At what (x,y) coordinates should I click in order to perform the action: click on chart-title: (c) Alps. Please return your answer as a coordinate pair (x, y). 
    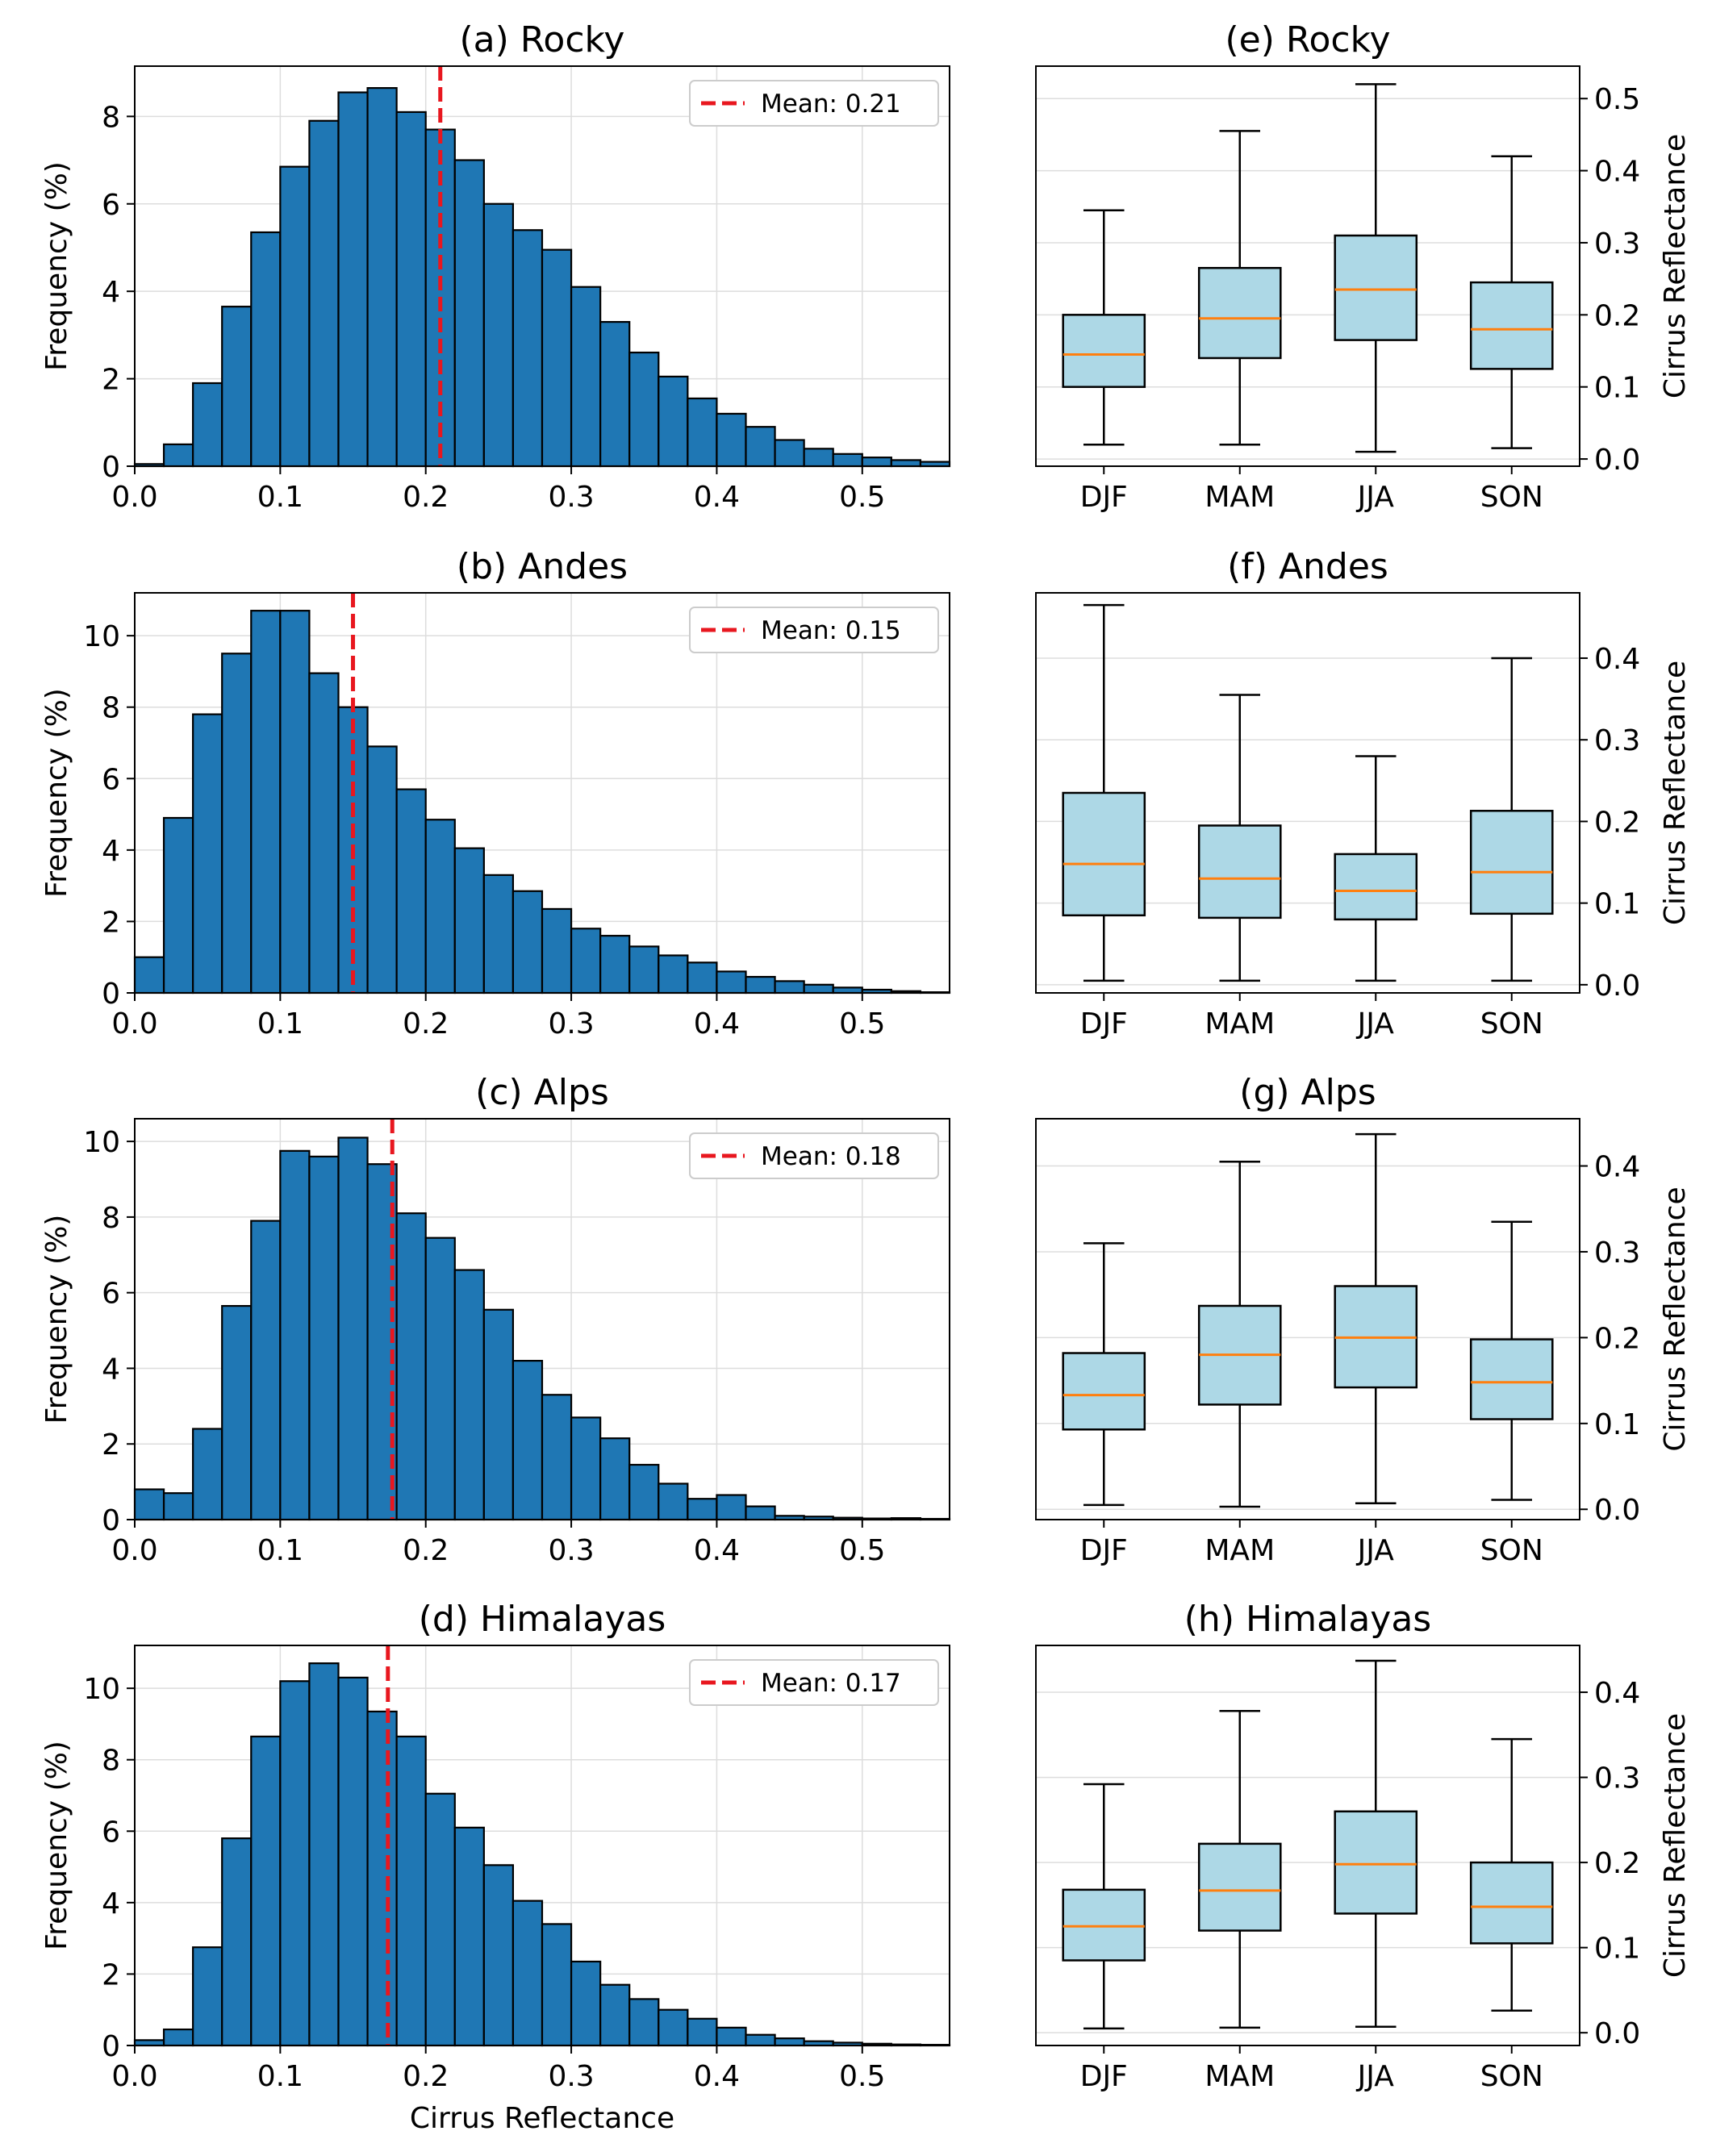
    Looking at the image, I should click on (542, 1093).